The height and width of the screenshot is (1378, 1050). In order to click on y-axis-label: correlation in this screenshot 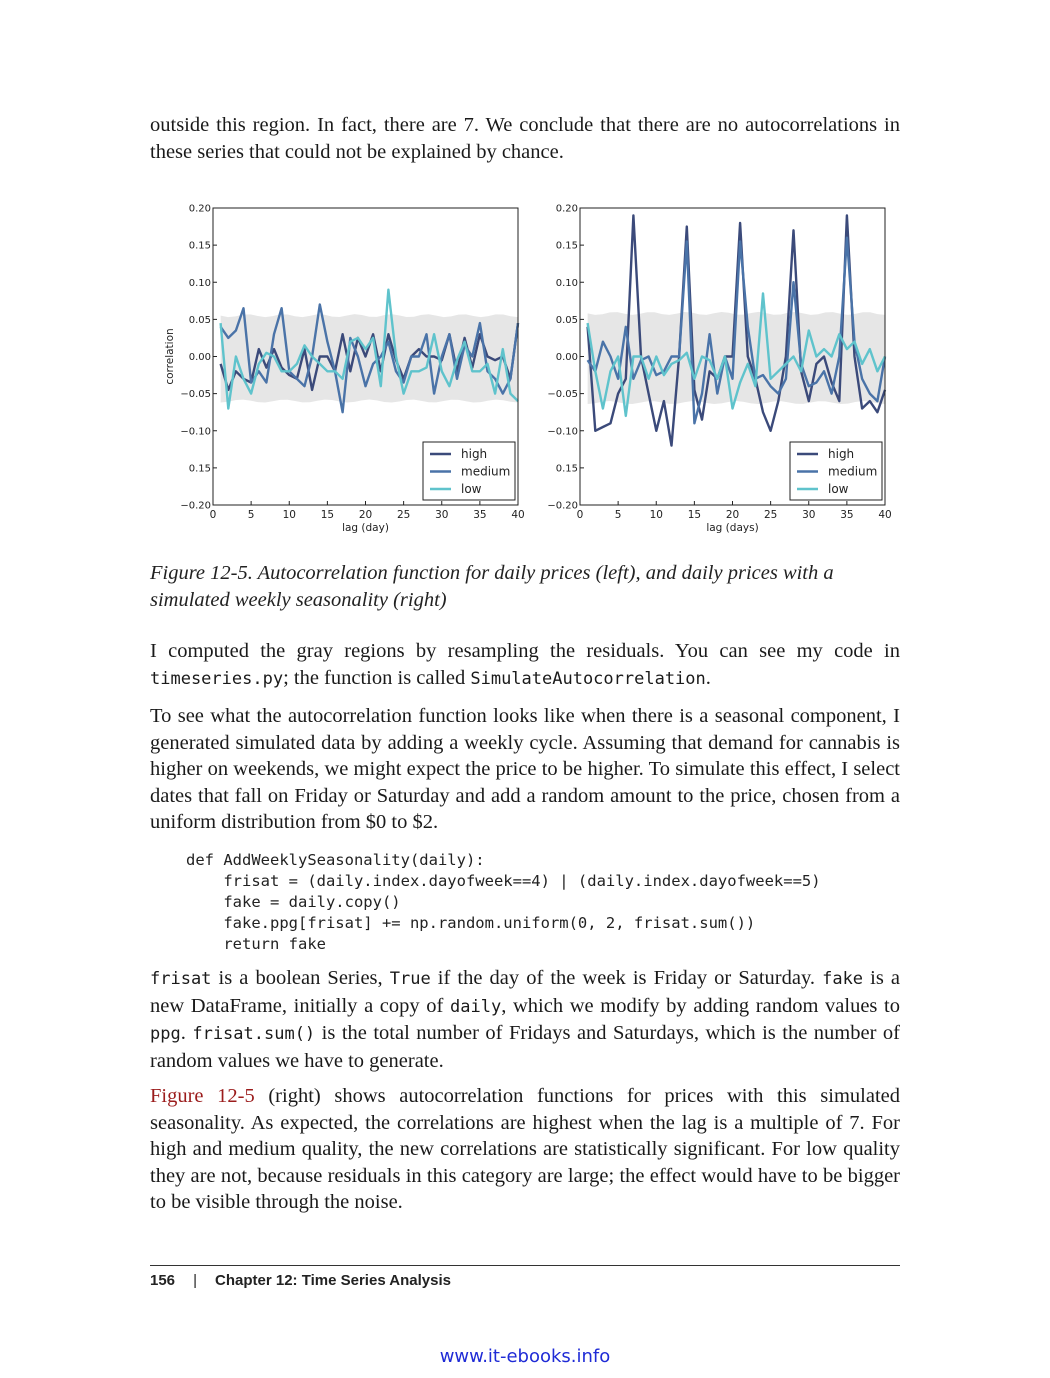, I will do `click(170, 356)`.